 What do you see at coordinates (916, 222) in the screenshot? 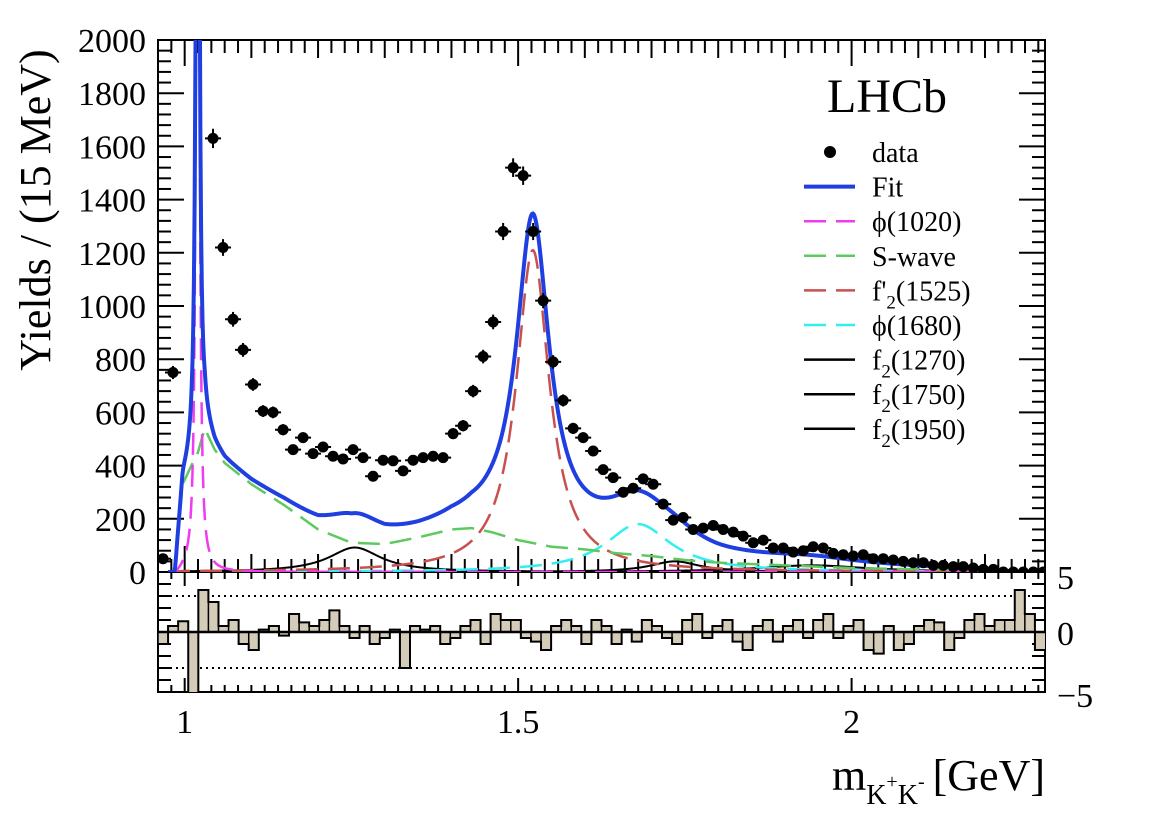
I see `legend-label-main: ϕ(1020)` at bounding box center [916, 222].